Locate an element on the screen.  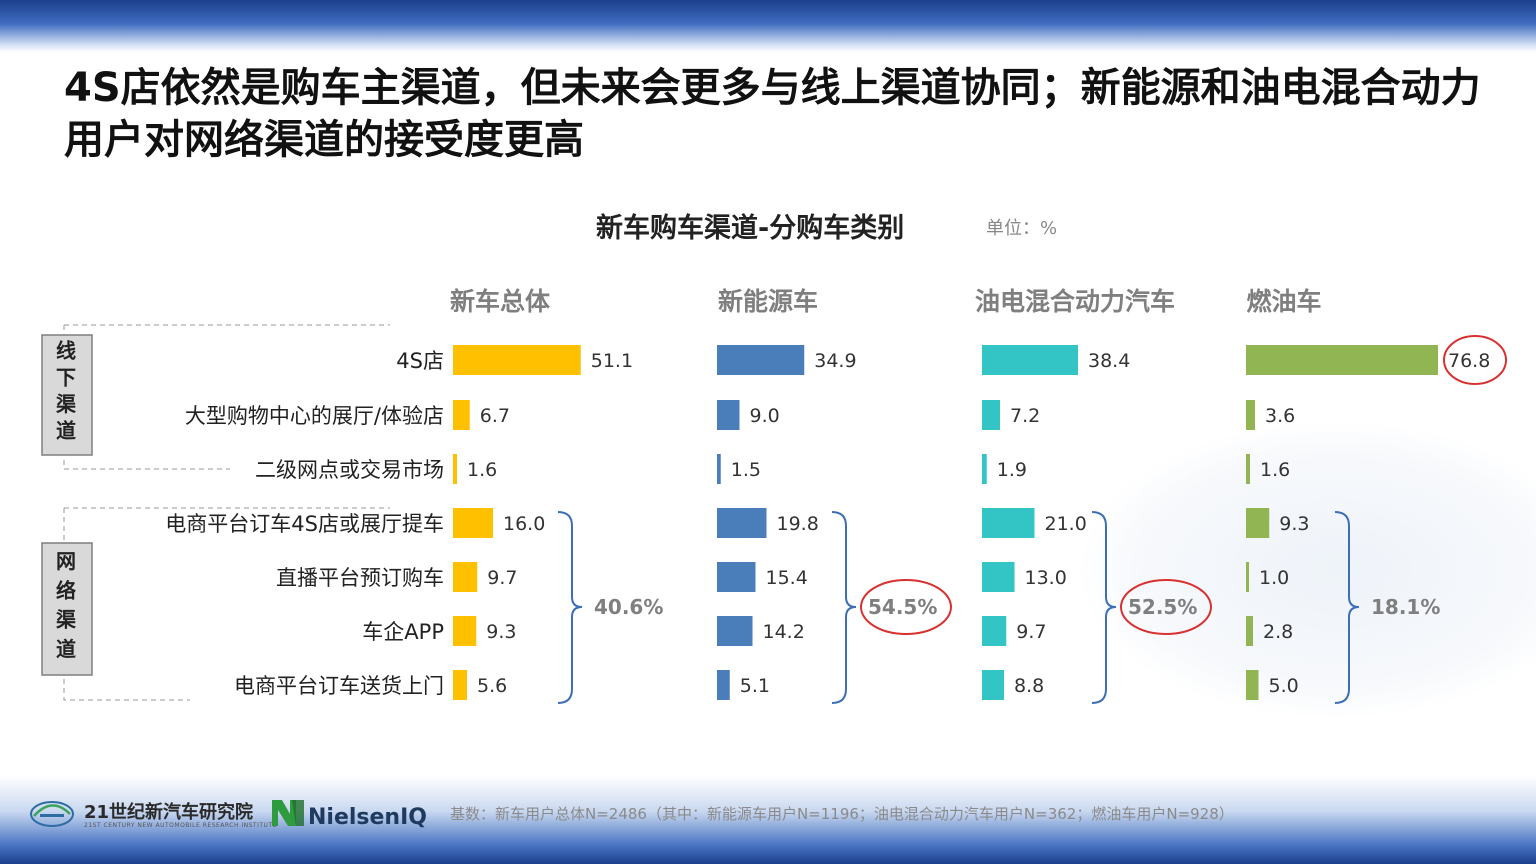
bottom-banner is located at coordinates (768, 820).